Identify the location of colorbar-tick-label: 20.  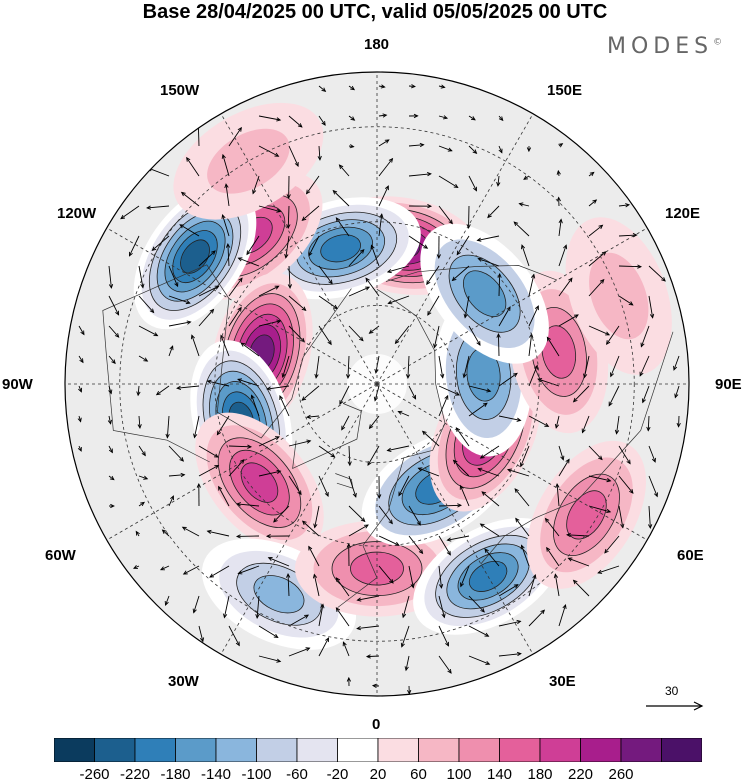
(378, 774).